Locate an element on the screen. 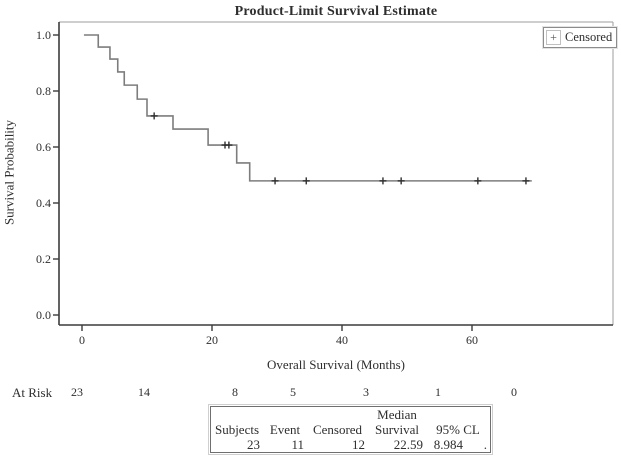 Image resolution: width=621 pixels, height=461 pixels. table-row: Median is located at coordinates (351, 415).